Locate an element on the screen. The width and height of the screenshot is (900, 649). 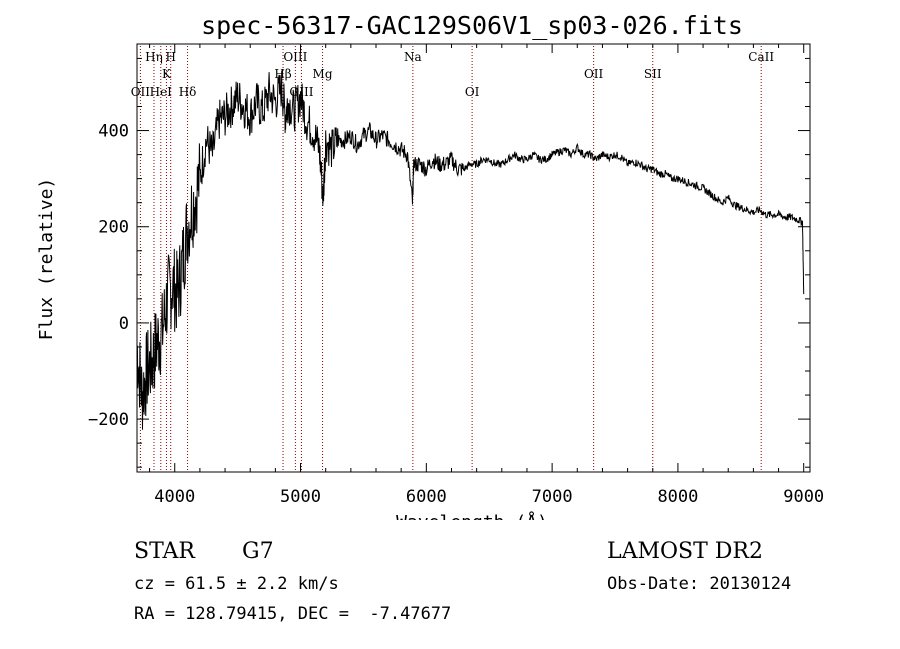
line-marker-label: Hδ is located at coordinates (188, 92).